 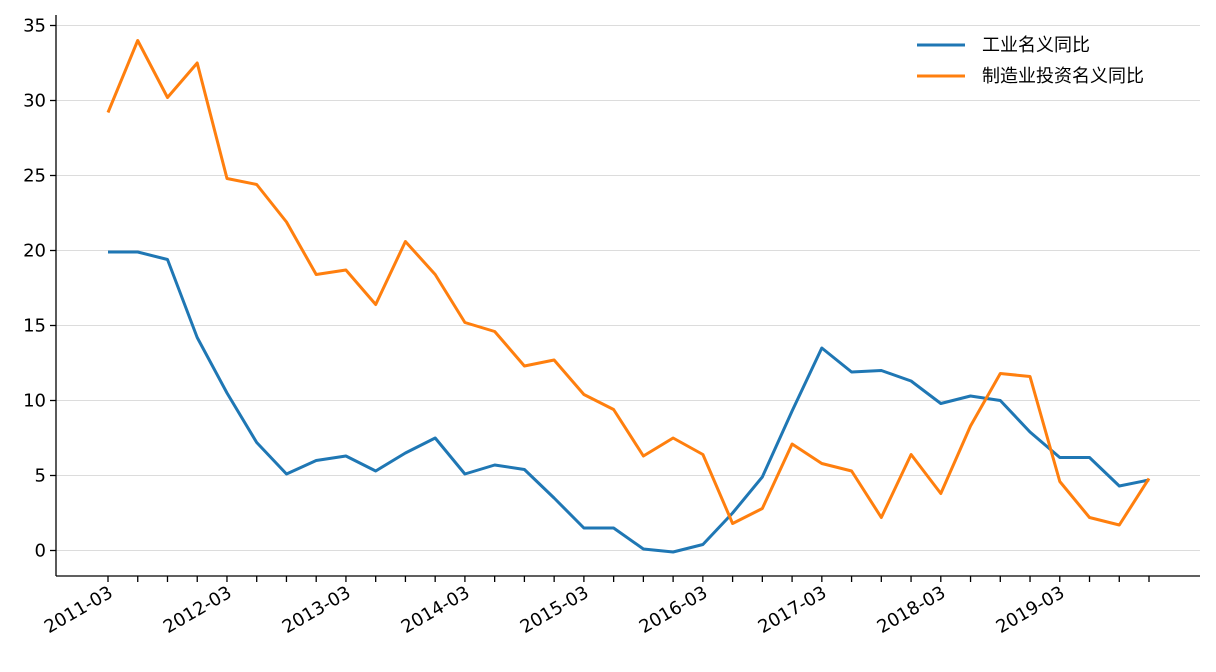 What do you see at coordinates (1036, 45) in the screenshot?
I see `legend-label-industry: 工业名义同比` at bounding box center [1036, 45].